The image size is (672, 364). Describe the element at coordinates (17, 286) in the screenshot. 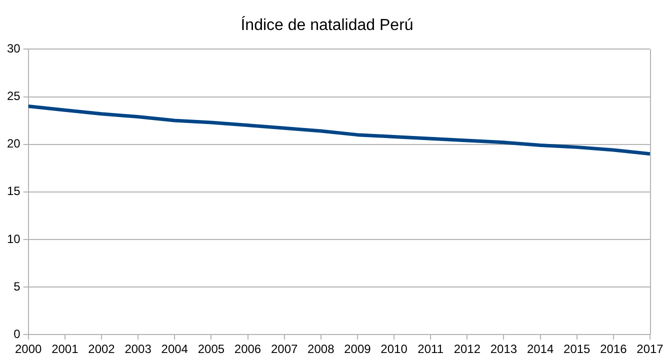

I see `y-tick-label: 5` at that location.